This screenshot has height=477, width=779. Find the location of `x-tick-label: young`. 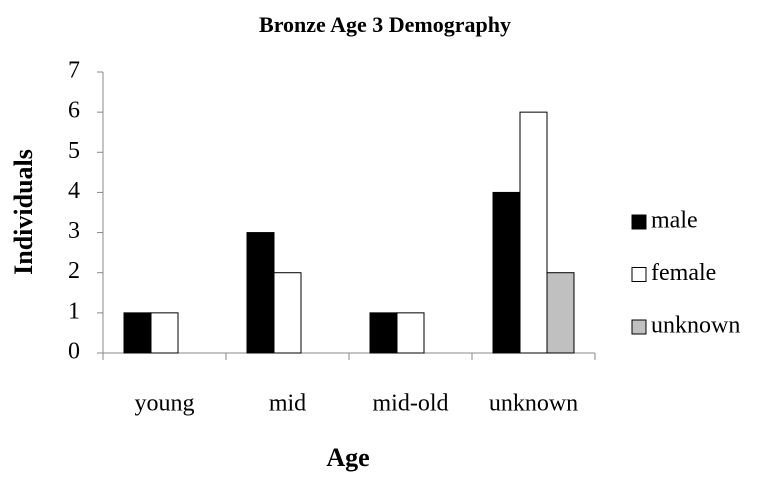

x-tick-label: young is located at coordinates (165, 404).